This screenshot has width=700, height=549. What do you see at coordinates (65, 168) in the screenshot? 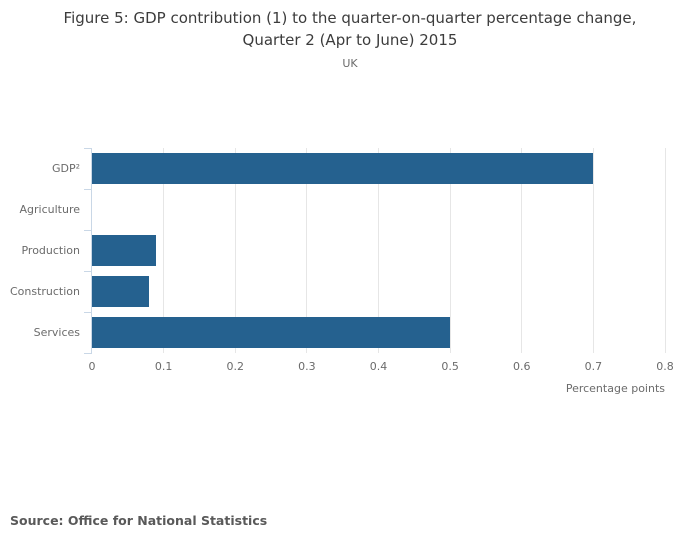
I see `category-label: GDP²` at bounding box center [65, 168].